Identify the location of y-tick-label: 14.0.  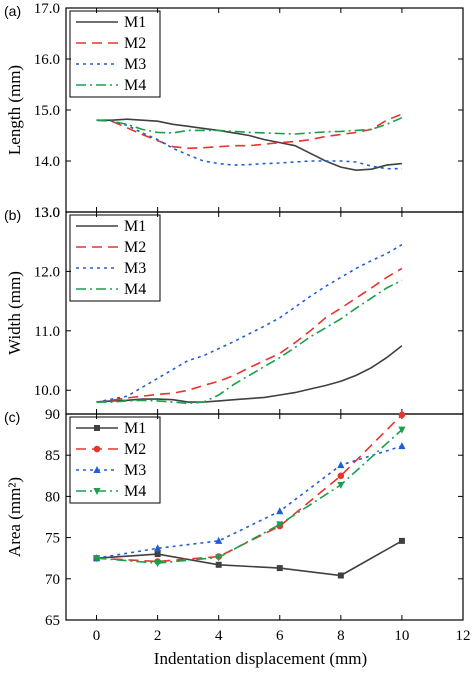
(47, 162).